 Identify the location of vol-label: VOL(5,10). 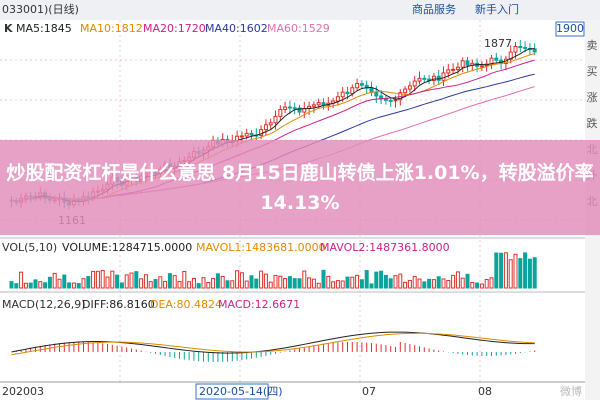
(29, 247).